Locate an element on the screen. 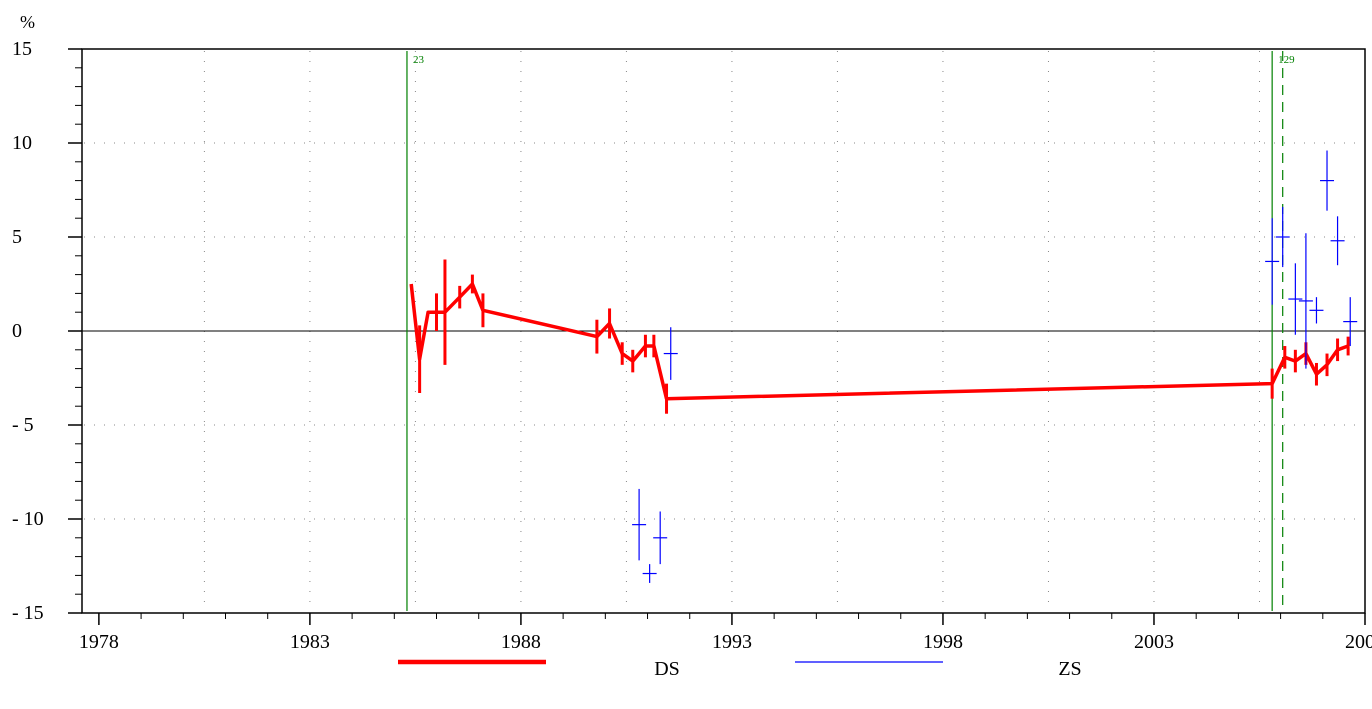  x-tick-label: 1998 is located at coordinates (943, 642).